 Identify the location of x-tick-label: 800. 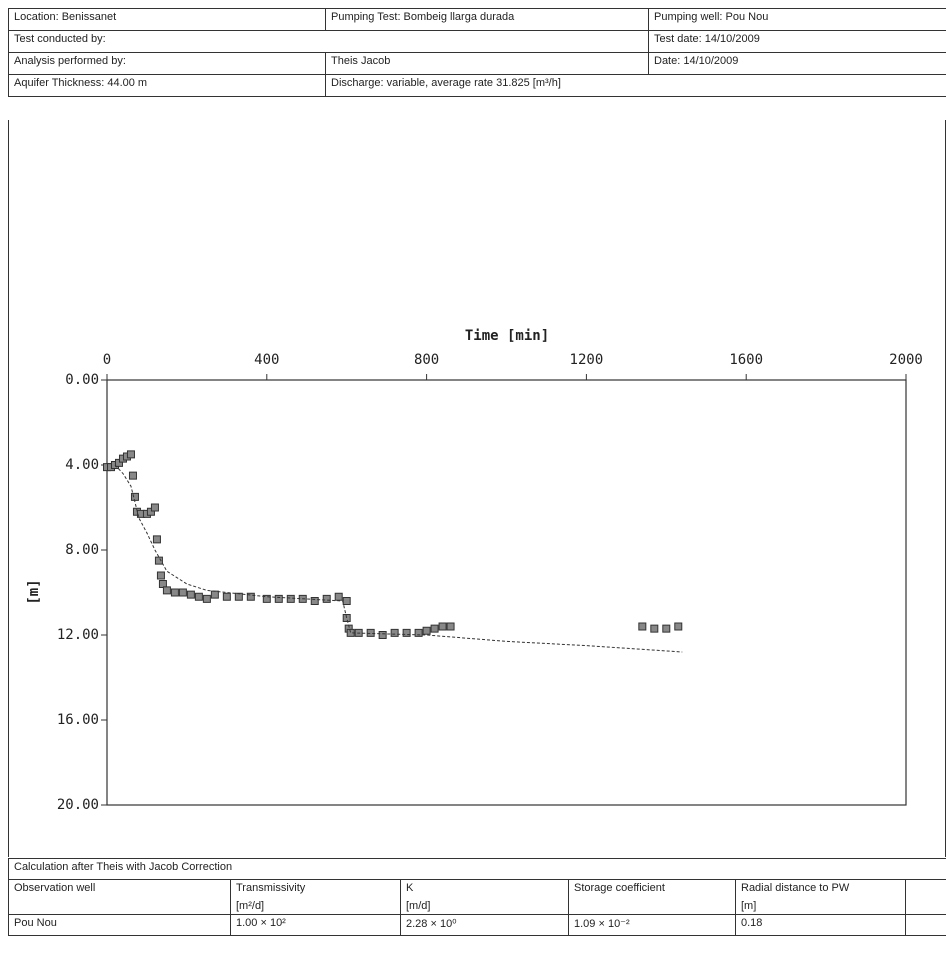
(426, 360).